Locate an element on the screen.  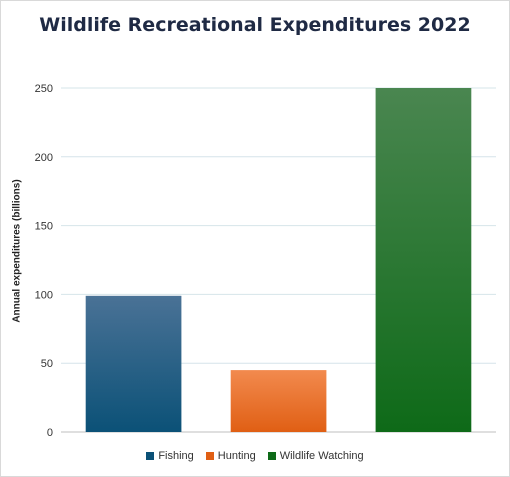
legend-item-wildlife-watching: Wildlife Watching is located at coordinates (315, 456).